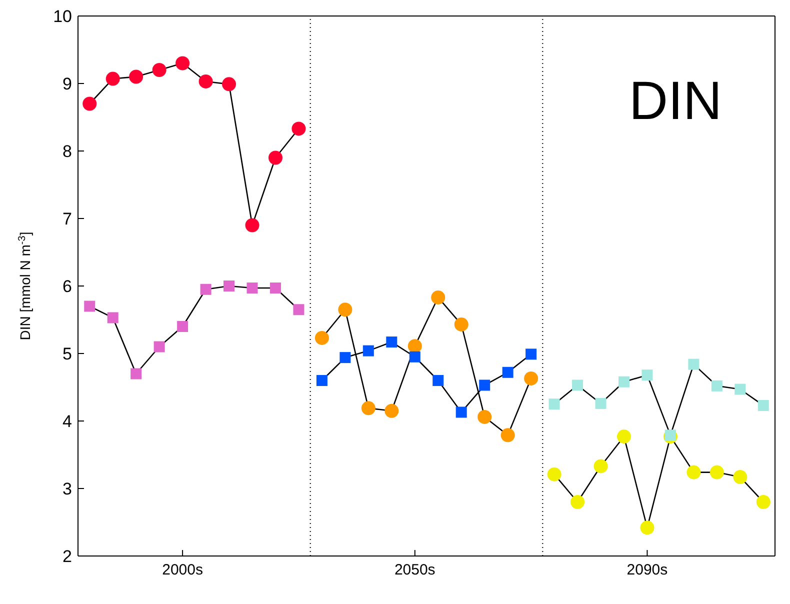 The height and width of the screenshot is (604, 790). What do you see at coordinates (67, 556) in the screenshot?
I see `y-tick-label: 2` at bounding box center [67, 556].